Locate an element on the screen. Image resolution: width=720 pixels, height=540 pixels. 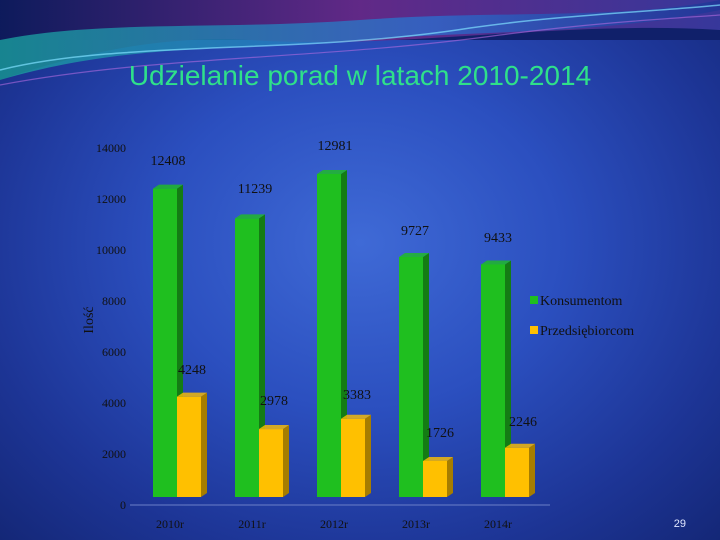
legend: Konsumentom Przedsiębiorcom is located at coordinates (582, 316).